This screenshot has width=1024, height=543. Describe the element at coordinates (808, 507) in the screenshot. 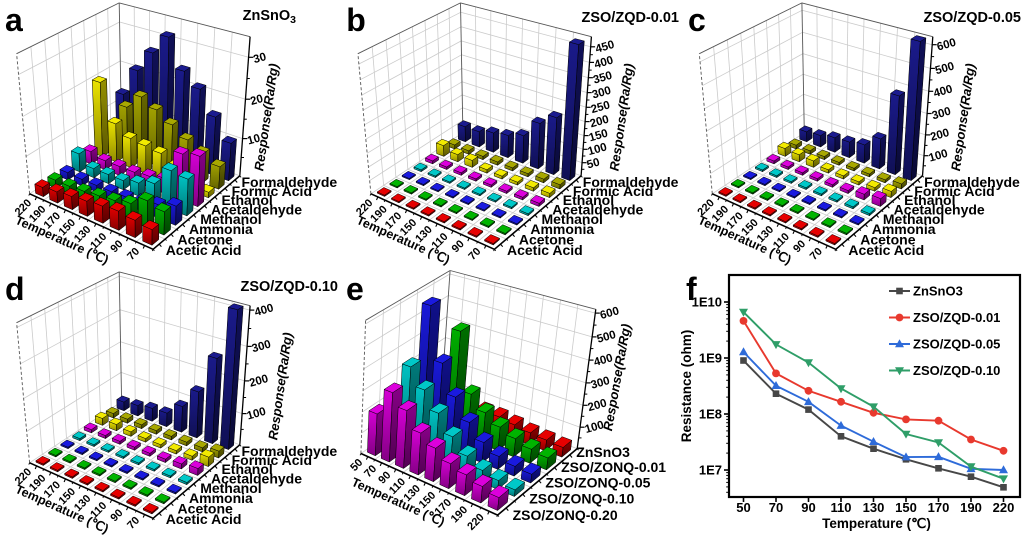

I see `svg-text: 90` at that location.